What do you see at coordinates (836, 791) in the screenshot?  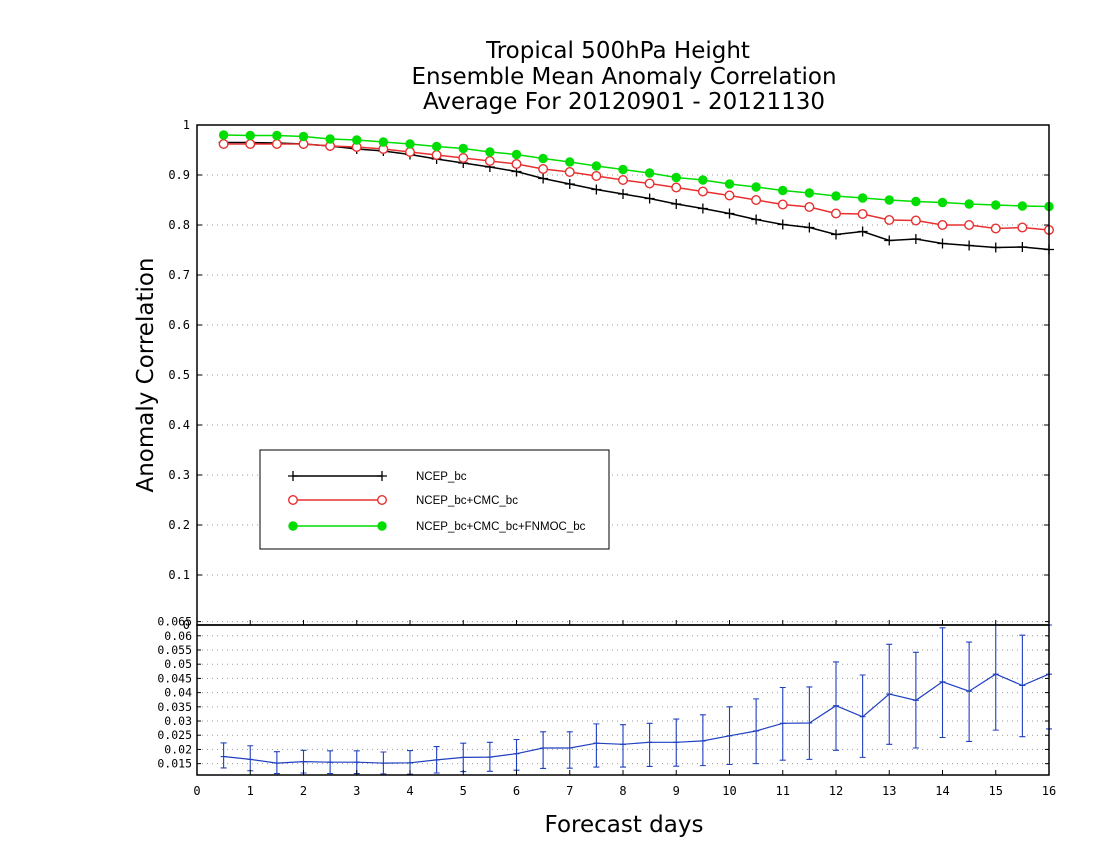 I see `x-tick-label: 12` at bounding box center [836, 791].